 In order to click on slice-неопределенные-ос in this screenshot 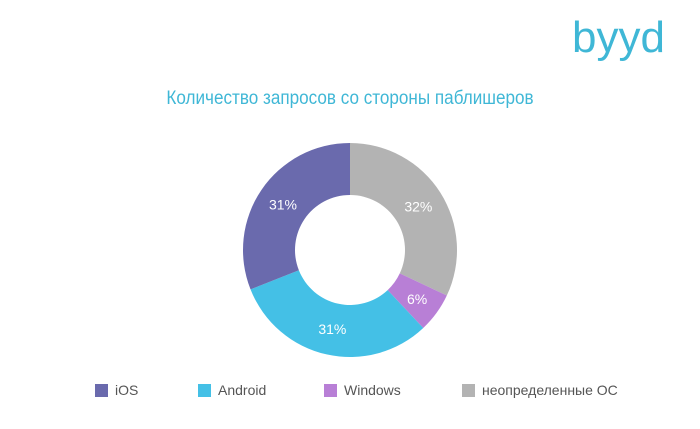, I will do `click(403, 219)`.